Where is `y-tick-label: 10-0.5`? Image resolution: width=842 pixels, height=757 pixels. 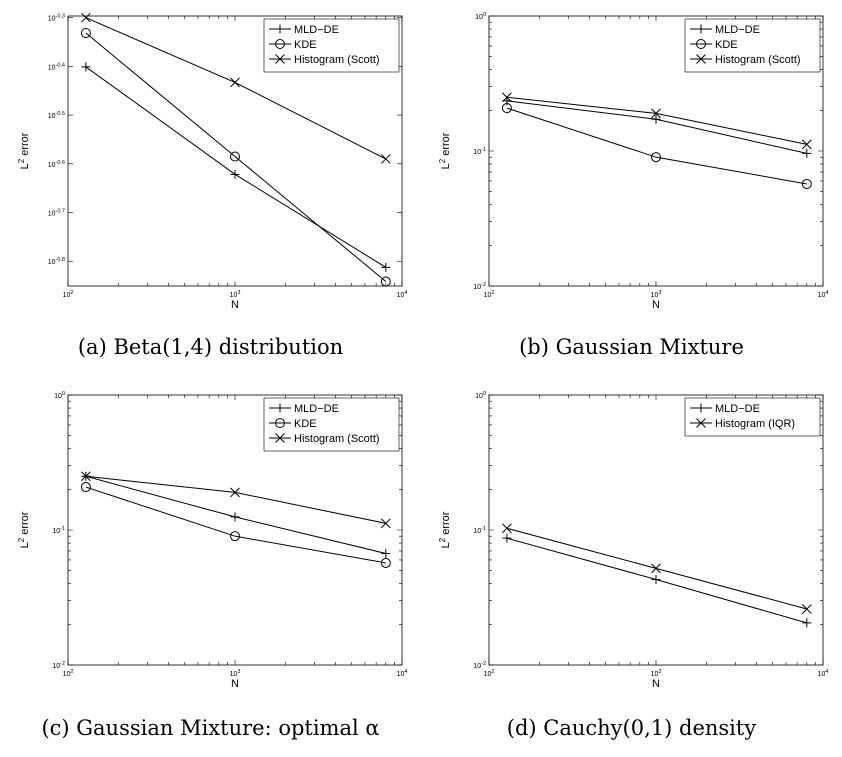
y-tick-label: 10-0.5 is located at coordinates (56, 115).